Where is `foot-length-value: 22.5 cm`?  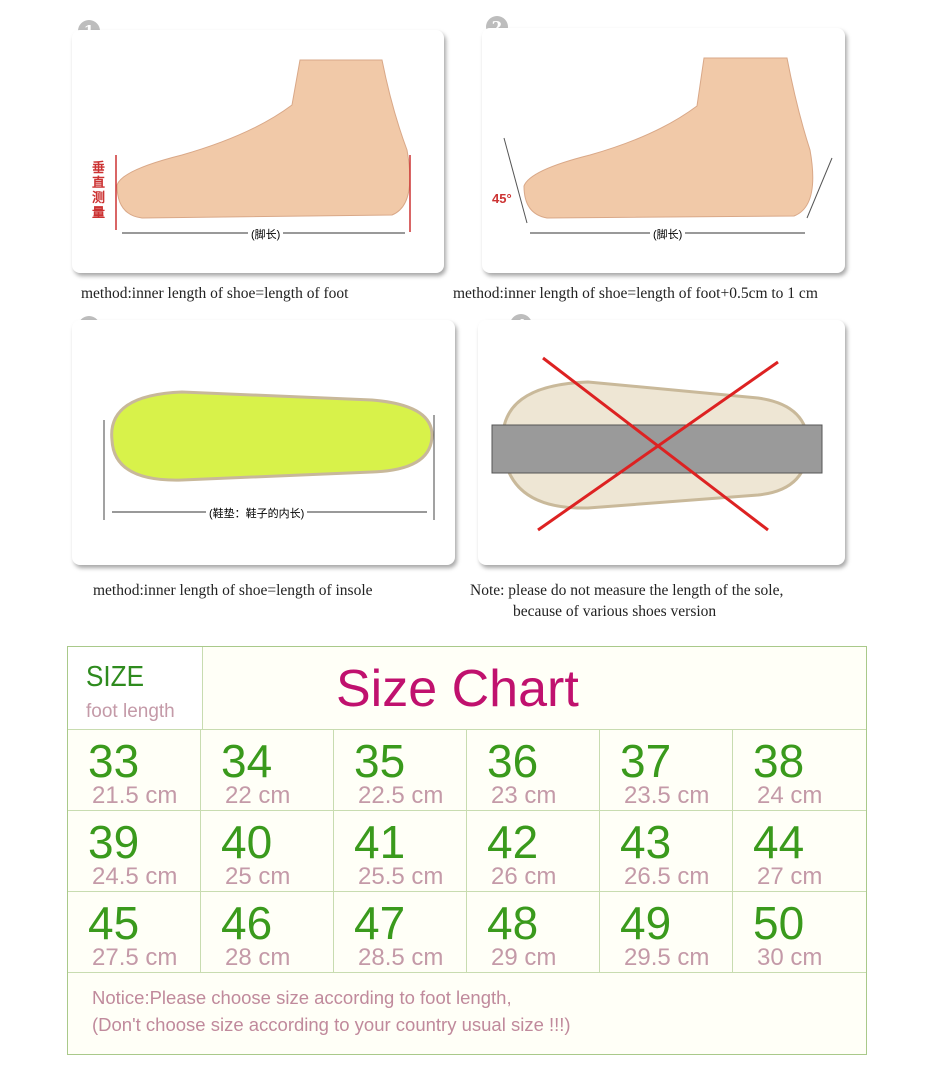
foot-length-value: 22.5 cm is located at coordinates (401, 795).